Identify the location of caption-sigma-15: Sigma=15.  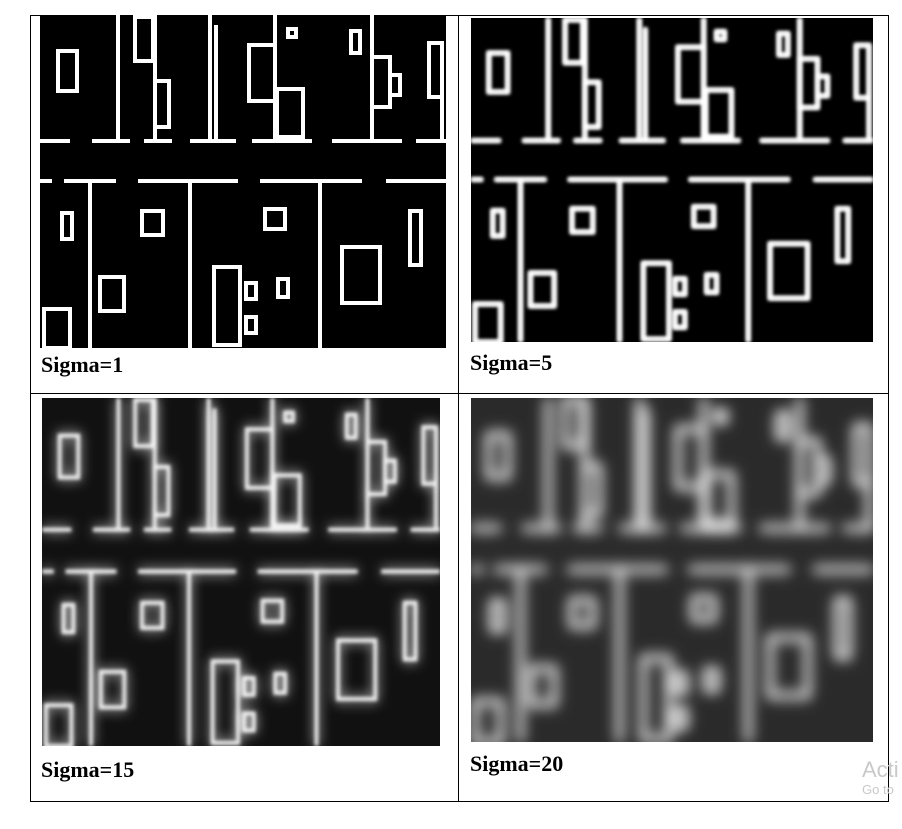
(88, 769).